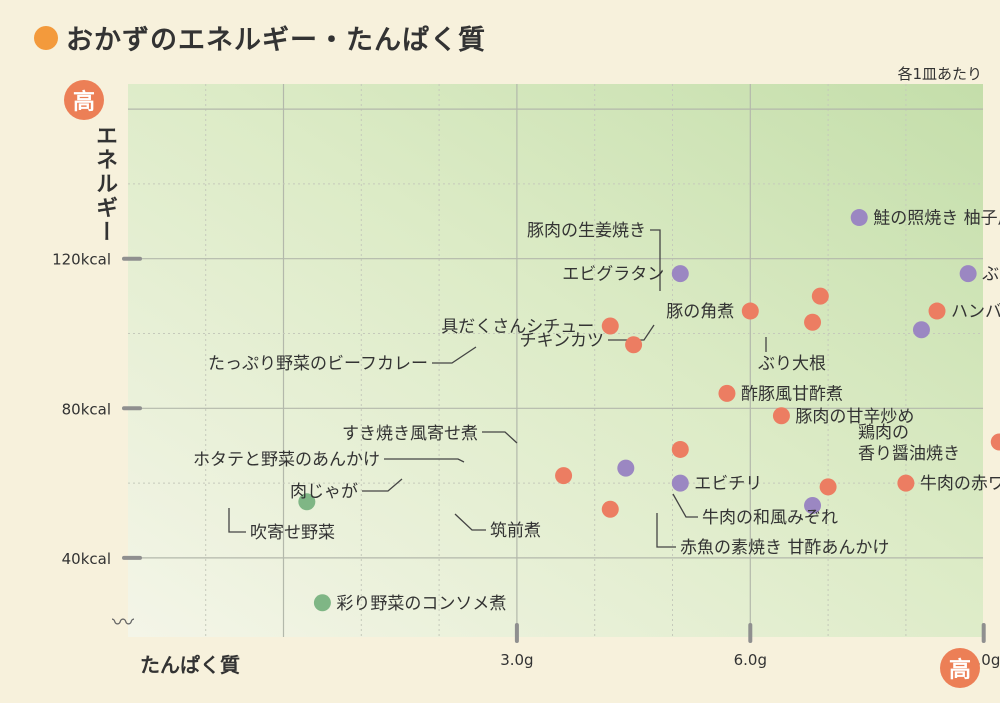 This screenshot has width=1000, height=703. What do you see at coordinates (410, 434) in the screenshot?
I see `data-point-label: すき焼き風寄せ煮` at bounding box center [410, 434].